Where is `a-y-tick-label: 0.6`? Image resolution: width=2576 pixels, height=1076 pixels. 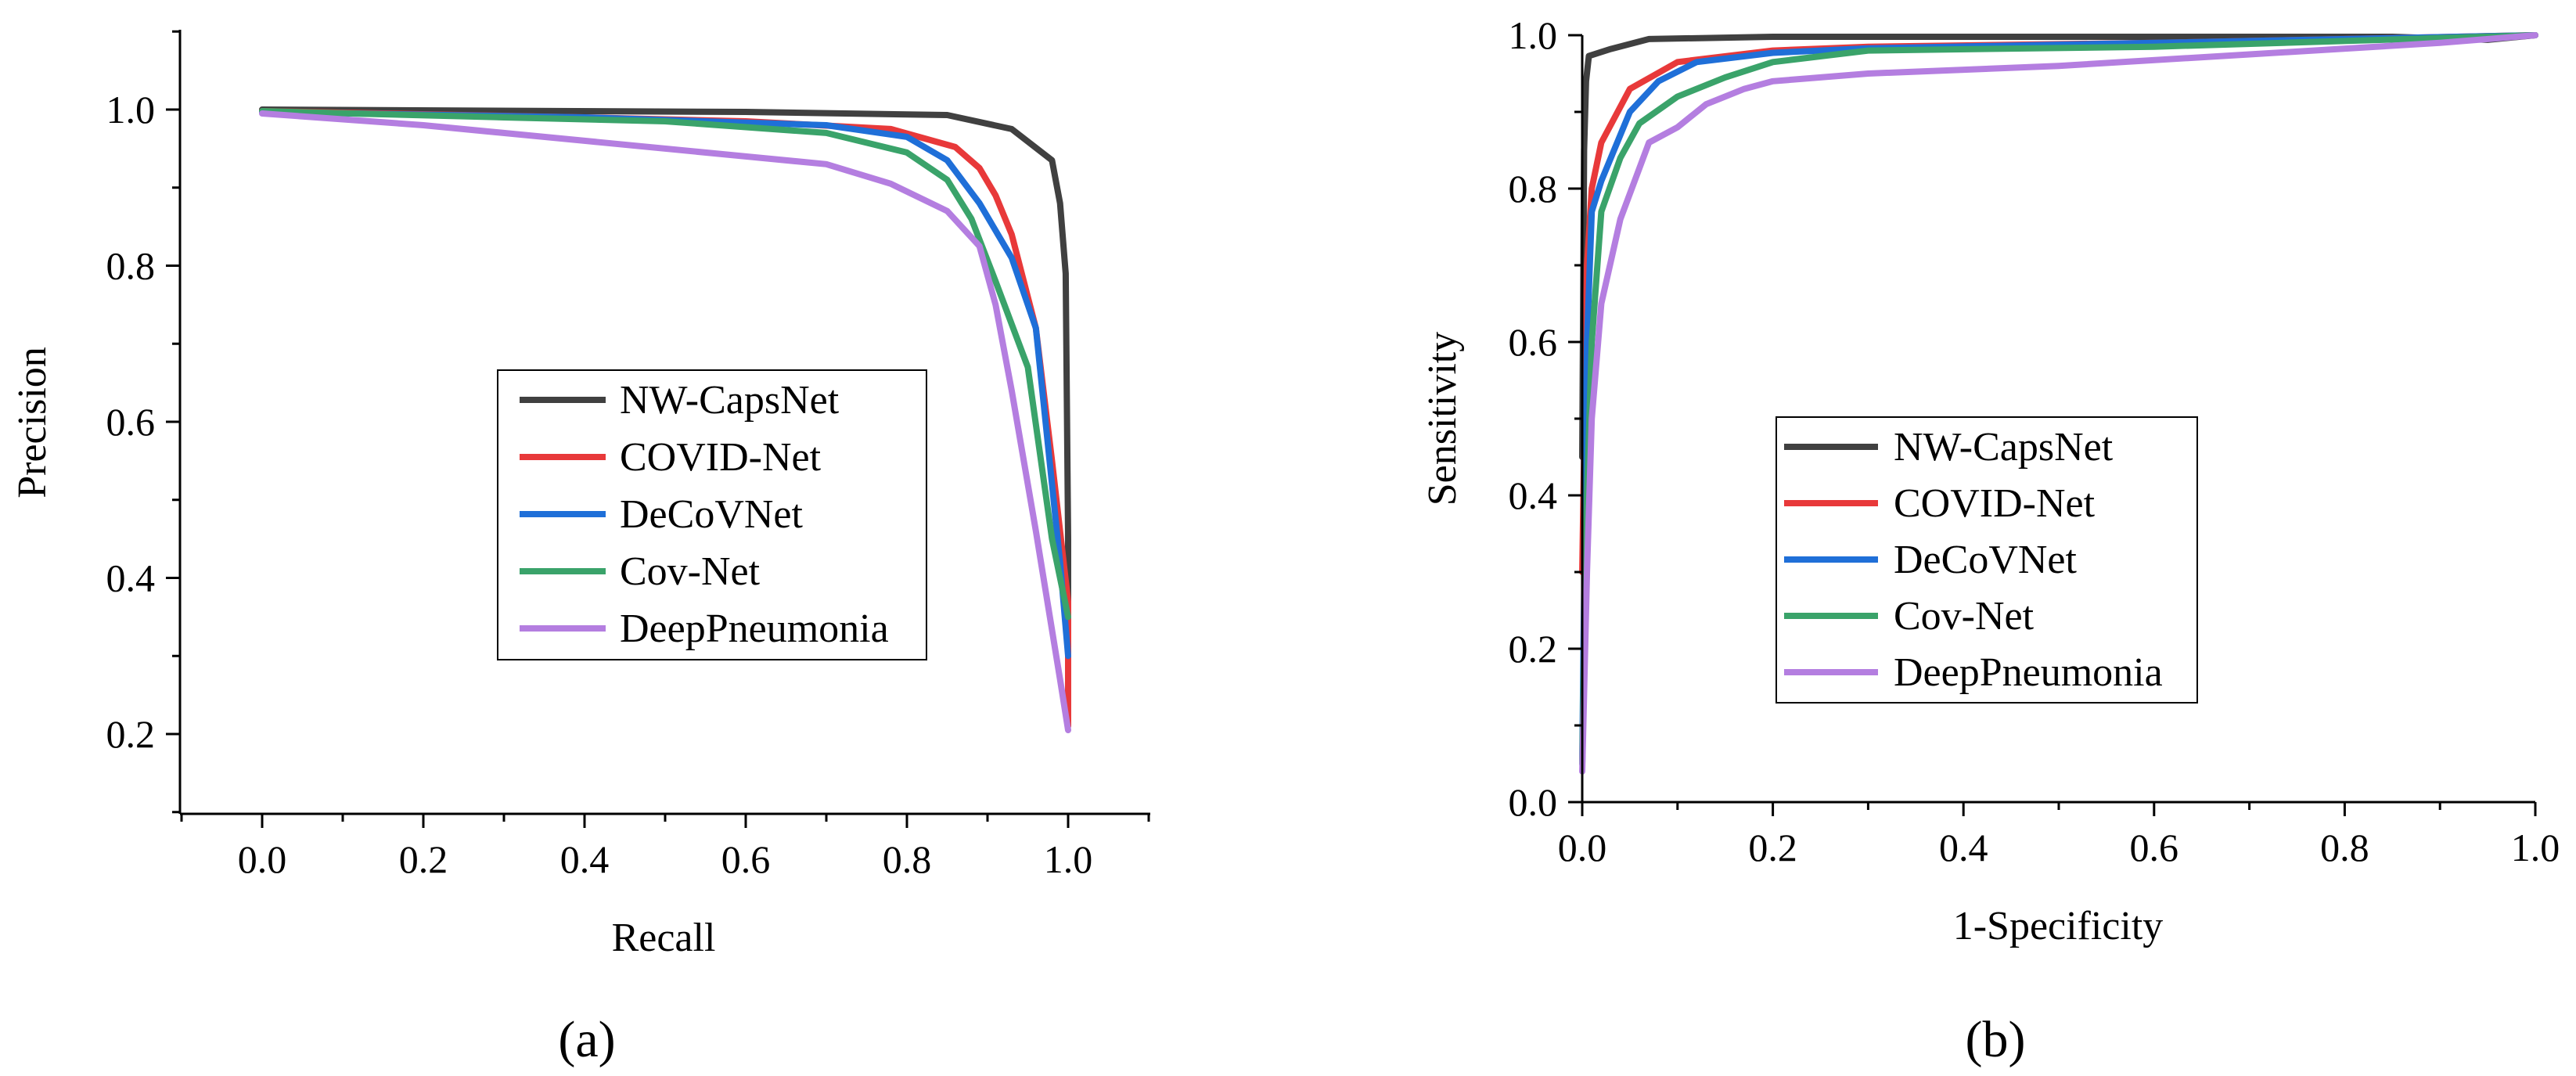 a-y-tick-label: 0.6 is located at coordinates (131, 422).